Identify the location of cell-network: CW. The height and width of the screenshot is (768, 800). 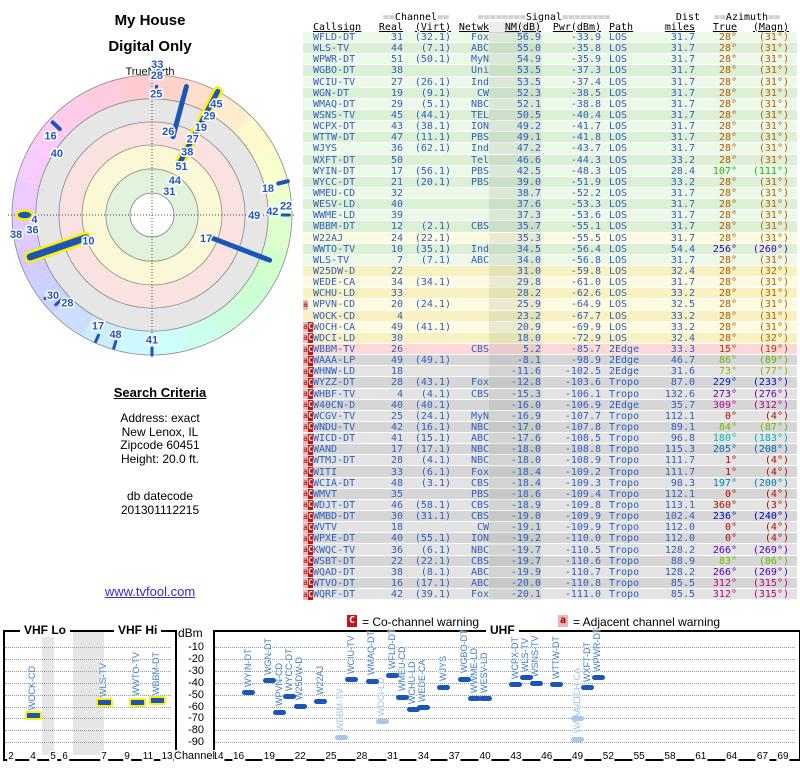
(482, 528).